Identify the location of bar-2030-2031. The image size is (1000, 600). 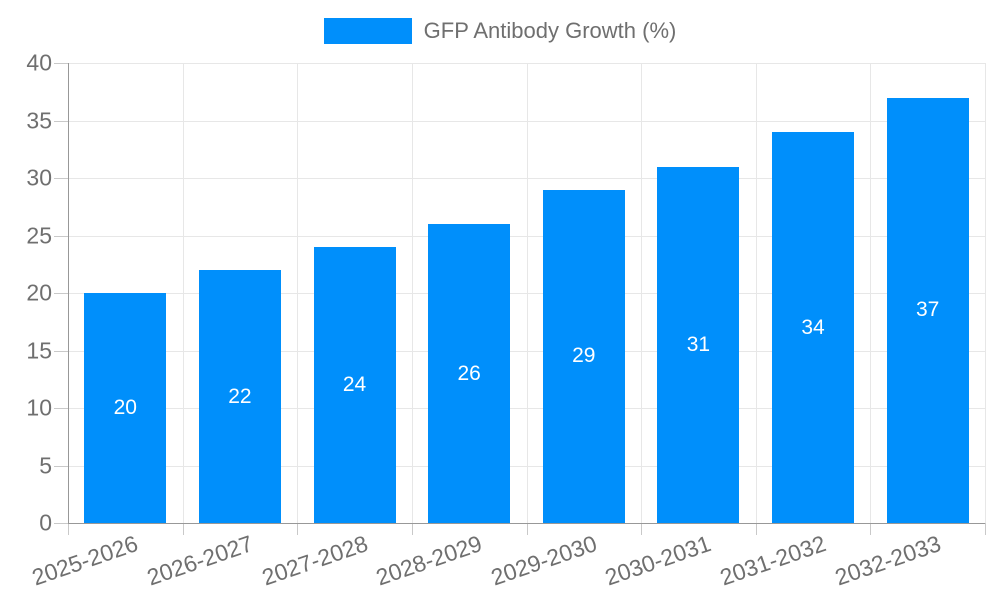
(698, 344).